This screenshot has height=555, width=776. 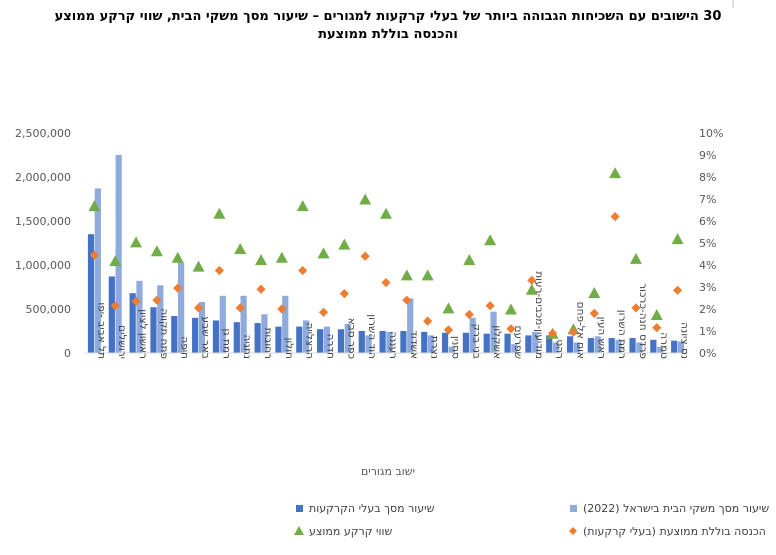 I want to click on legend-entry-label: שווי קרקע ממוצע, so click(x=351, y=531).